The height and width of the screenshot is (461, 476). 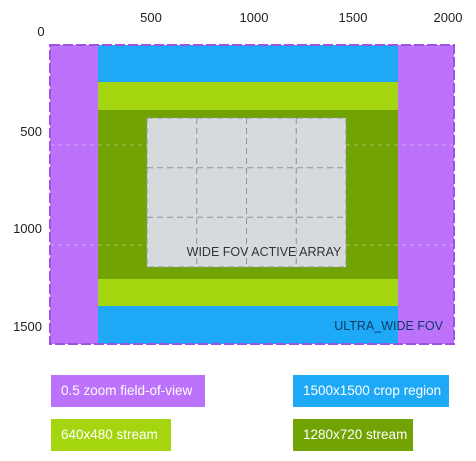 I want to click on y-tick-1500: 1500, so click(x=27, y=326).